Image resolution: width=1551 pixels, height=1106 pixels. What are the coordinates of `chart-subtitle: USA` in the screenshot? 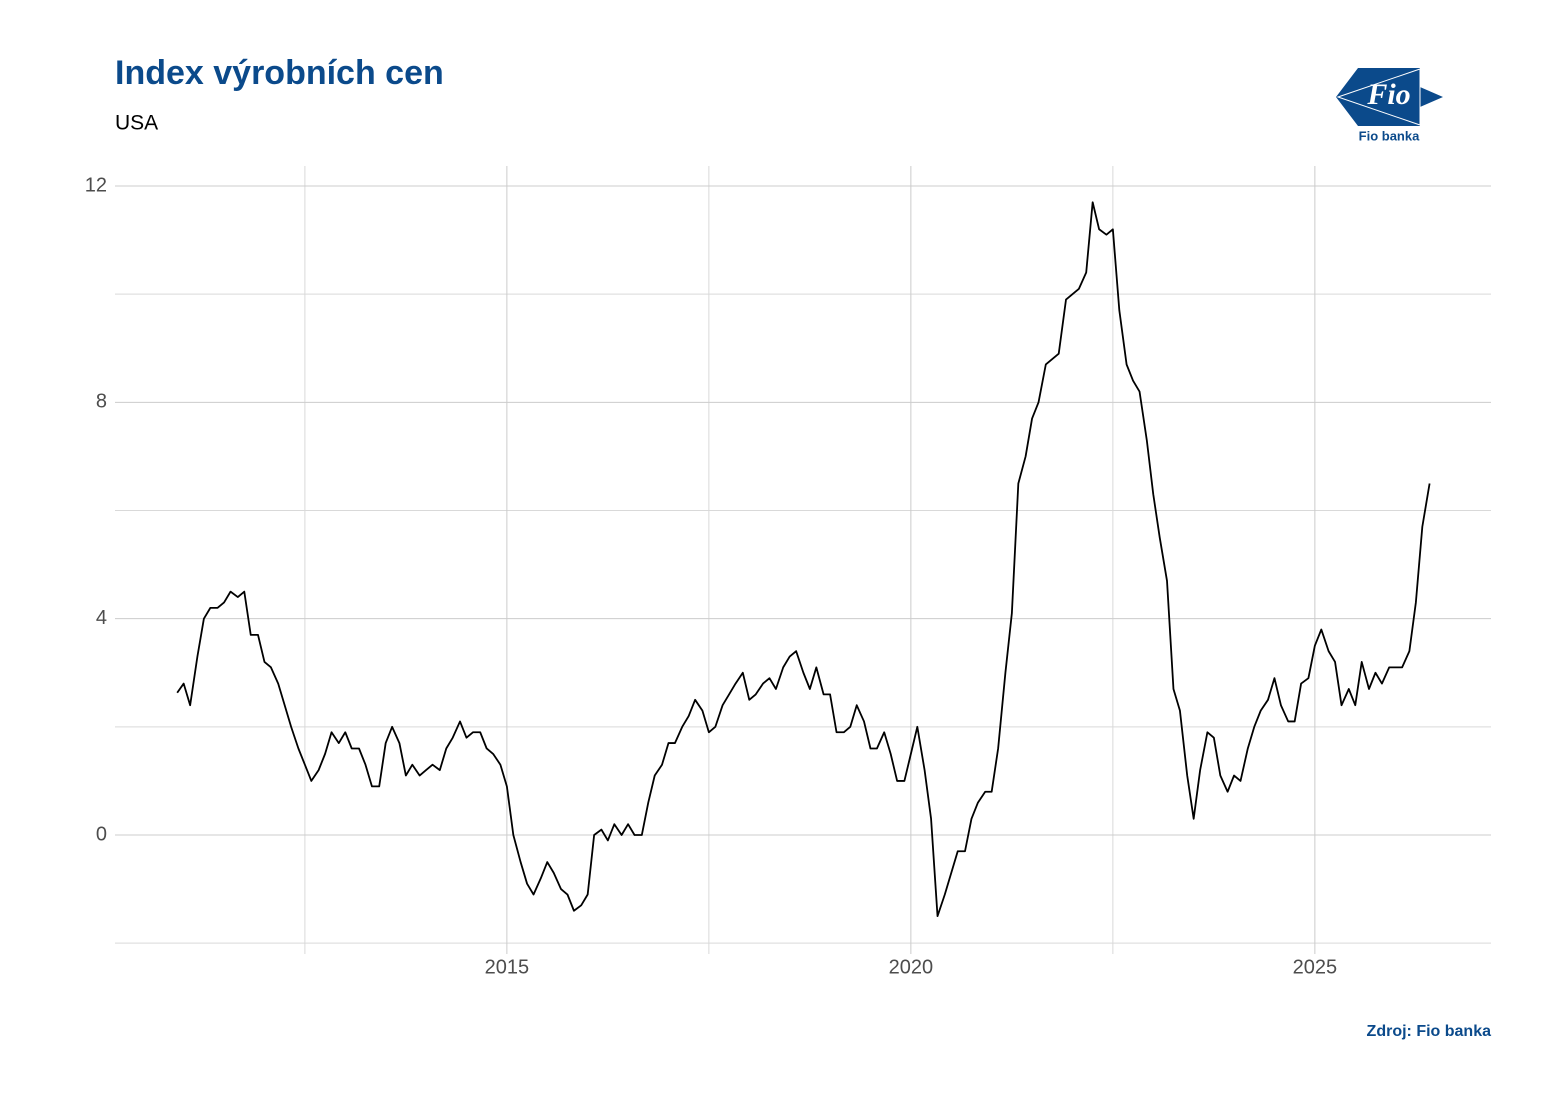 It's located at (136, 123).